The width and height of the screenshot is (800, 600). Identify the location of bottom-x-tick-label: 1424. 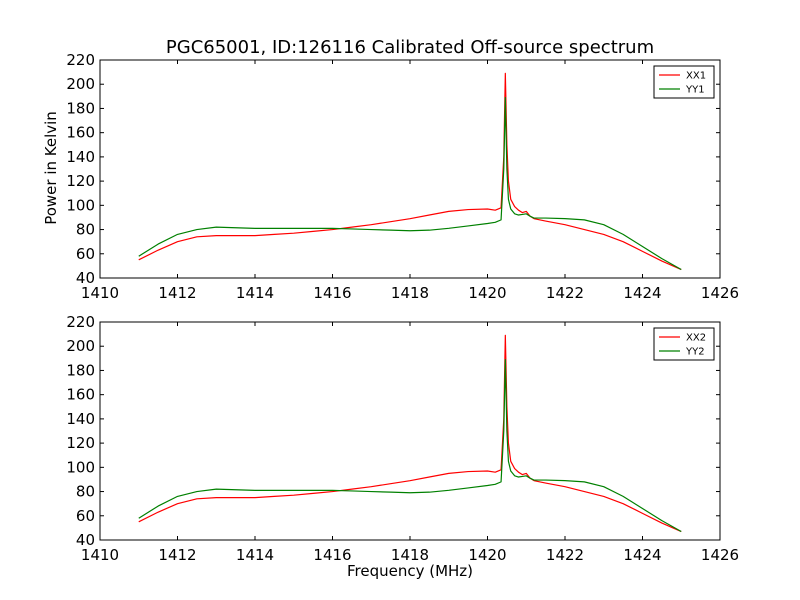
(642, 555).